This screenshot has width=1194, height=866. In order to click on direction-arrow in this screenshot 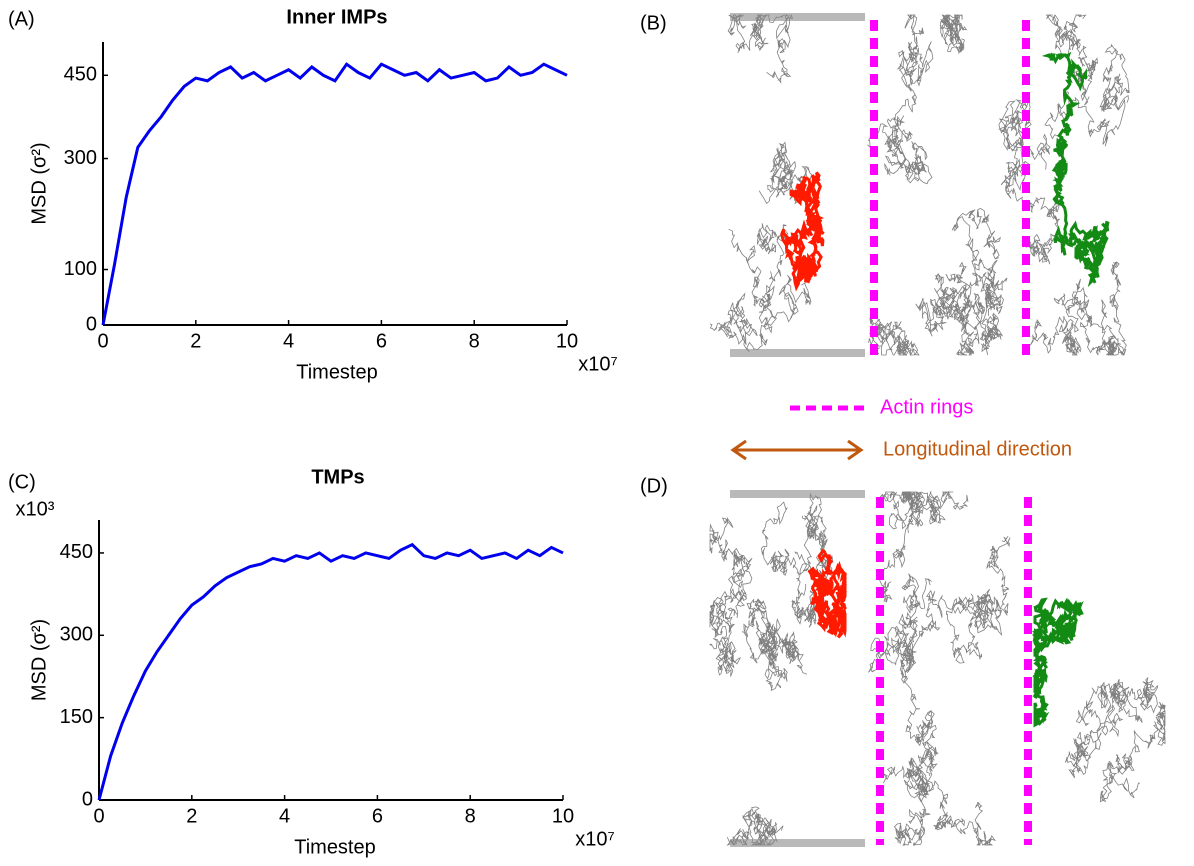, I will do `click(797, 450)`.